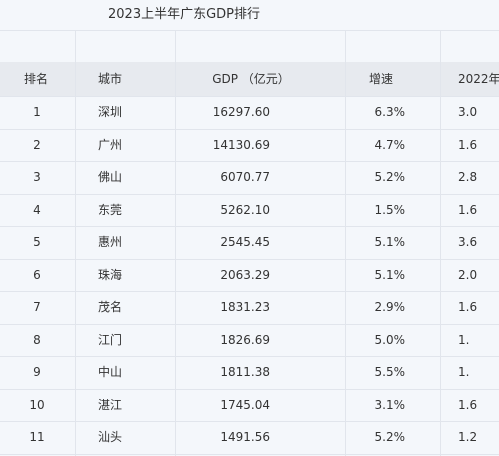 Image resolution: width=499 pixels, height=456 pixels. Describe the element at coordinates (37, 112) in the screenshot. I see `table-cell: 1` at that location.